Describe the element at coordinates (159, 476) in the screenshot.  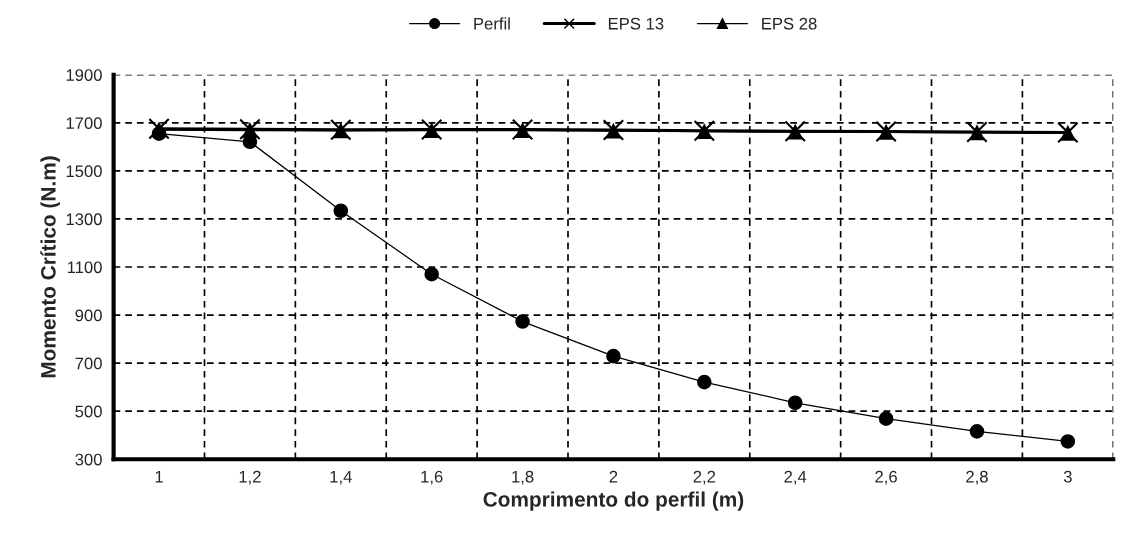
I see `x-tick-label: 1` at that location.